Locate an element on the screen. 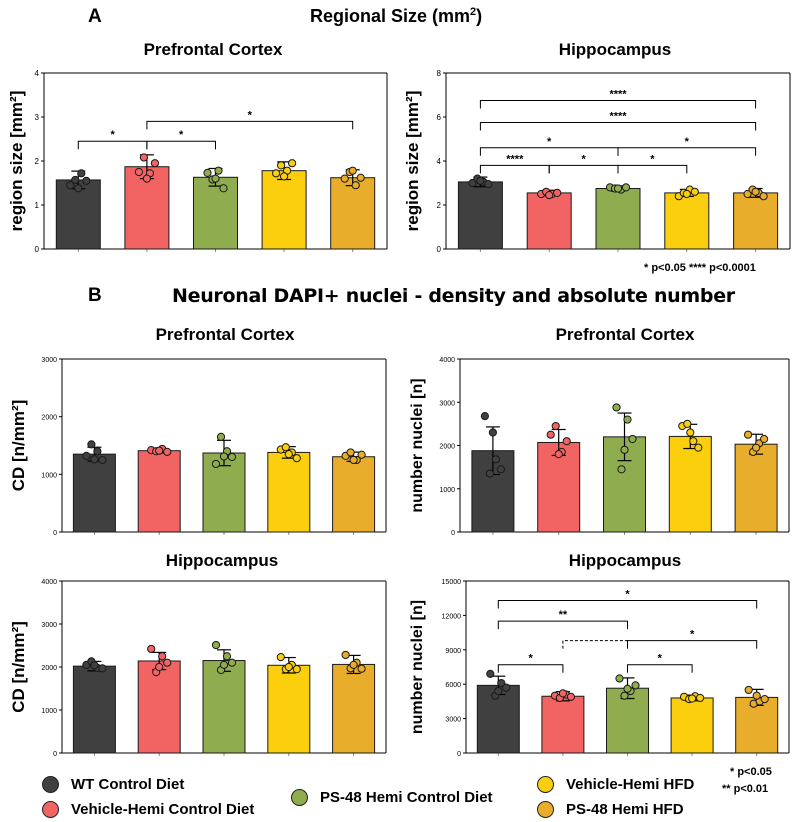  b_pfc_cd-title: Prefrontal Cortex is located at coordinates (225, 334).